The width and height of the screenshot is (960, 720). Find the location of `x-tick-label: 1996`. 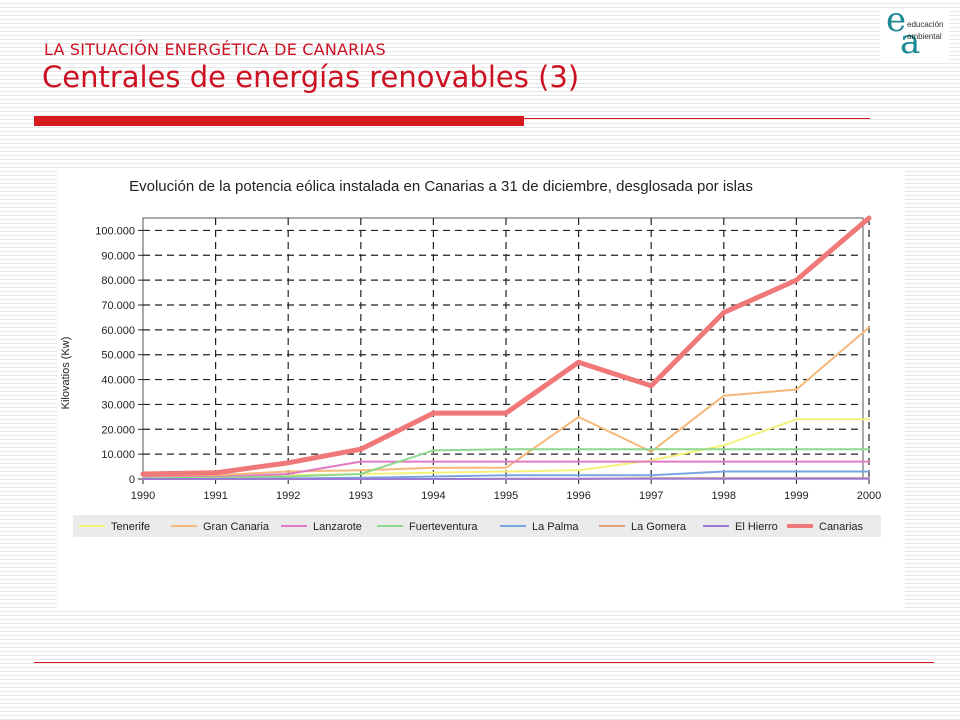

x-tick-label: 1996 is located at coordinates (578, 496).